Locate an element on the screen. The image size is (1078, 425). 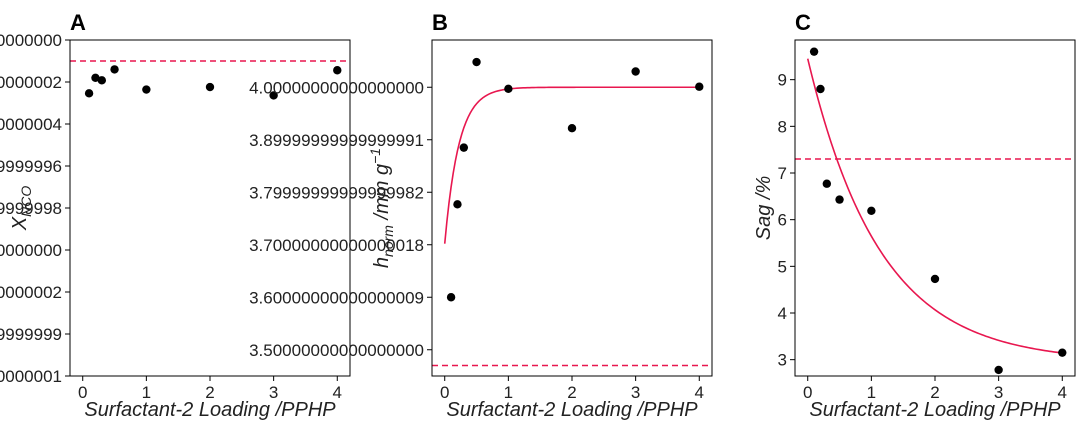
y-tick-label: 1.00000000000000000 is located at coordinates (31, 40).